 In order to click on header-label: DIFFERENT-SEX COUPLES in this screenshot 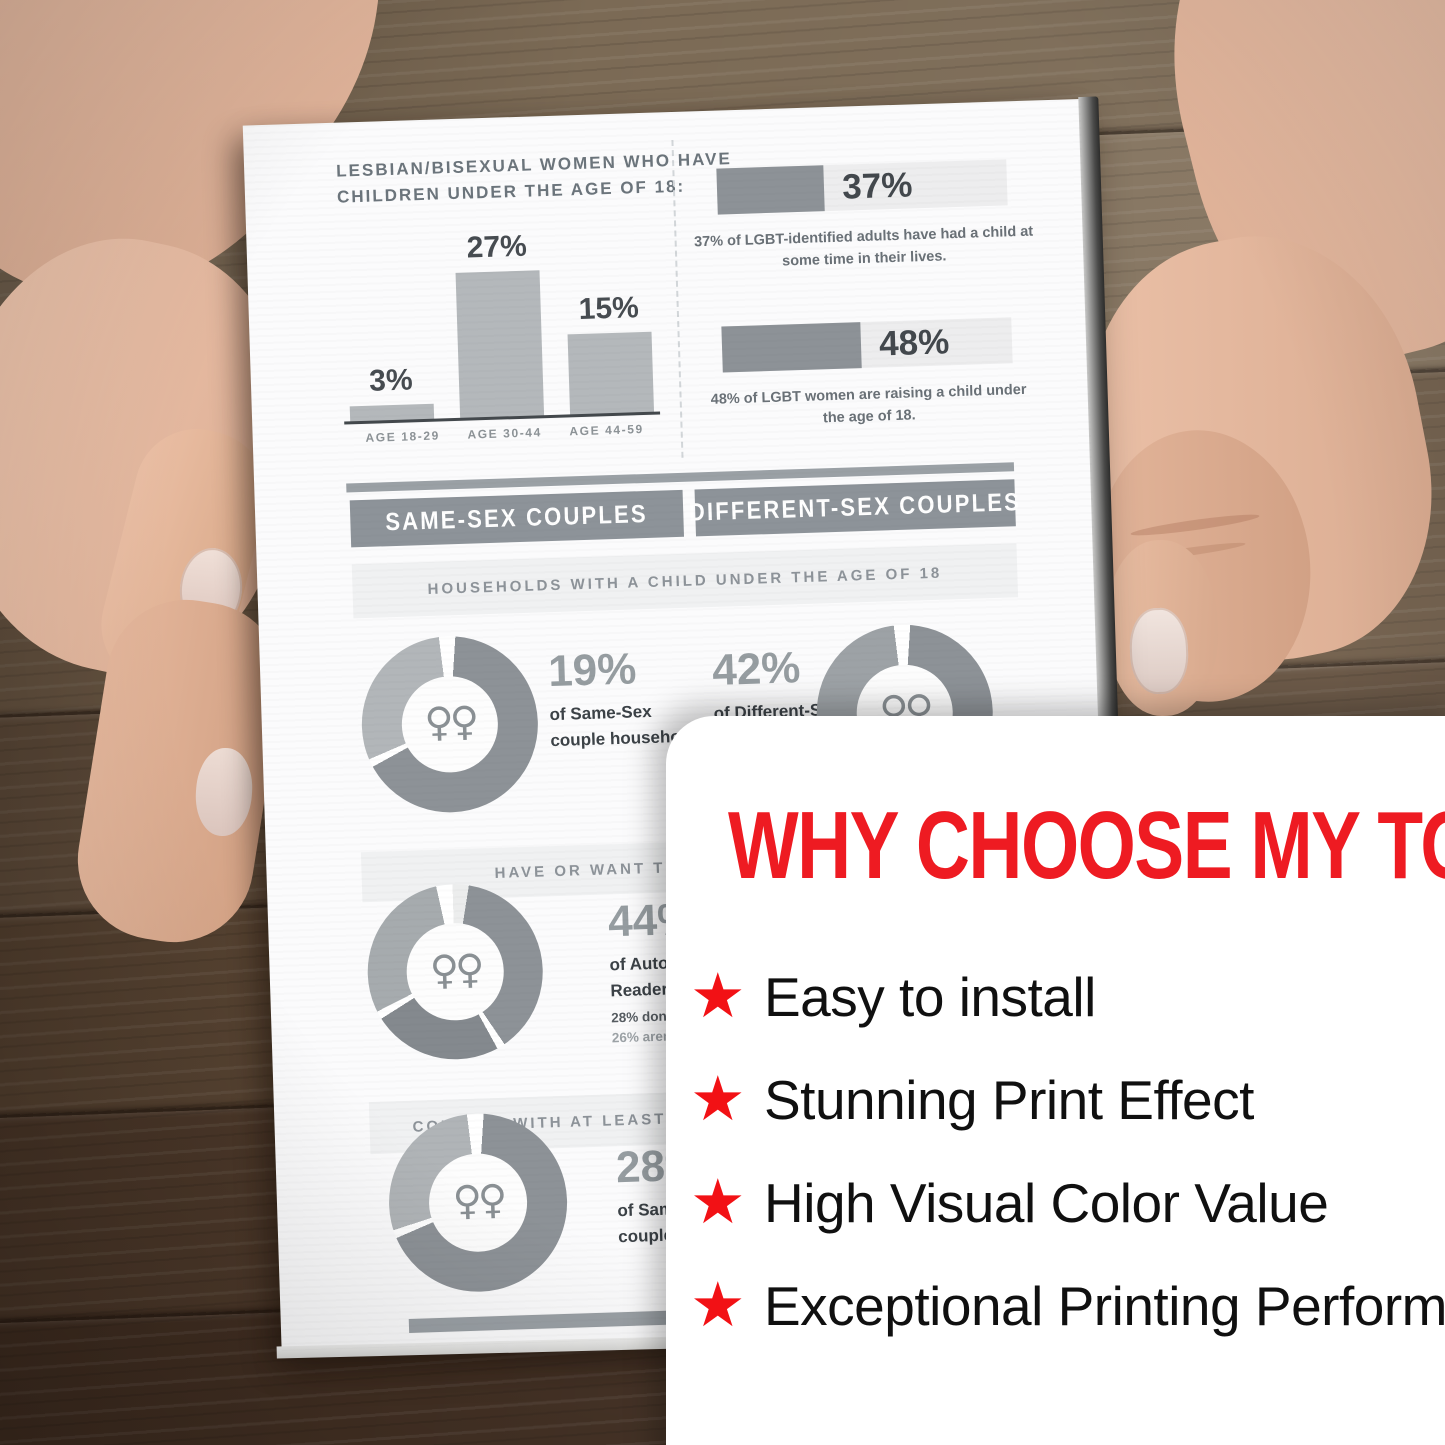, I will do `click(855, 507)`.